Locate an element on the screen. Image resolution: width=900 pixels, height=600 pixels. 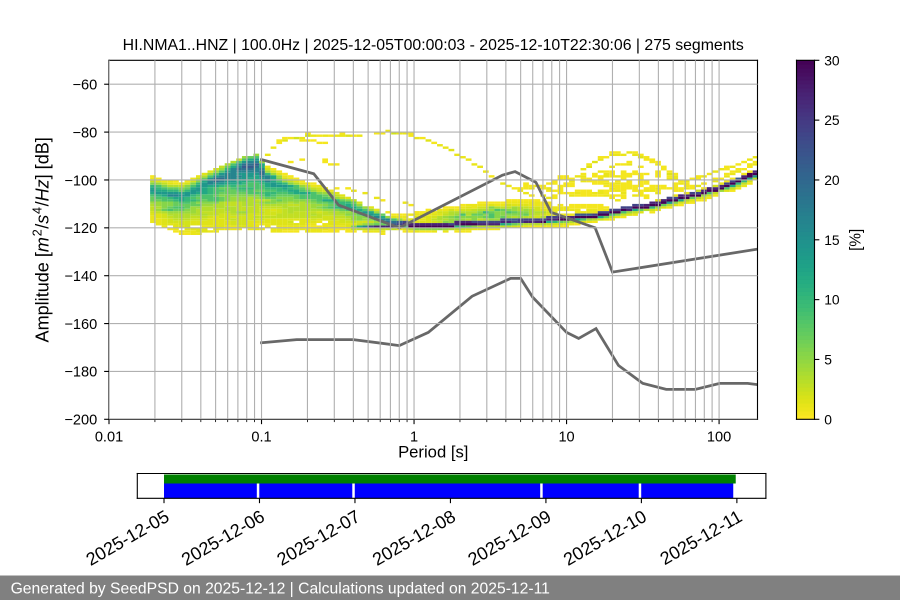
svg-text: −180 is located at coordinates (80, 373).